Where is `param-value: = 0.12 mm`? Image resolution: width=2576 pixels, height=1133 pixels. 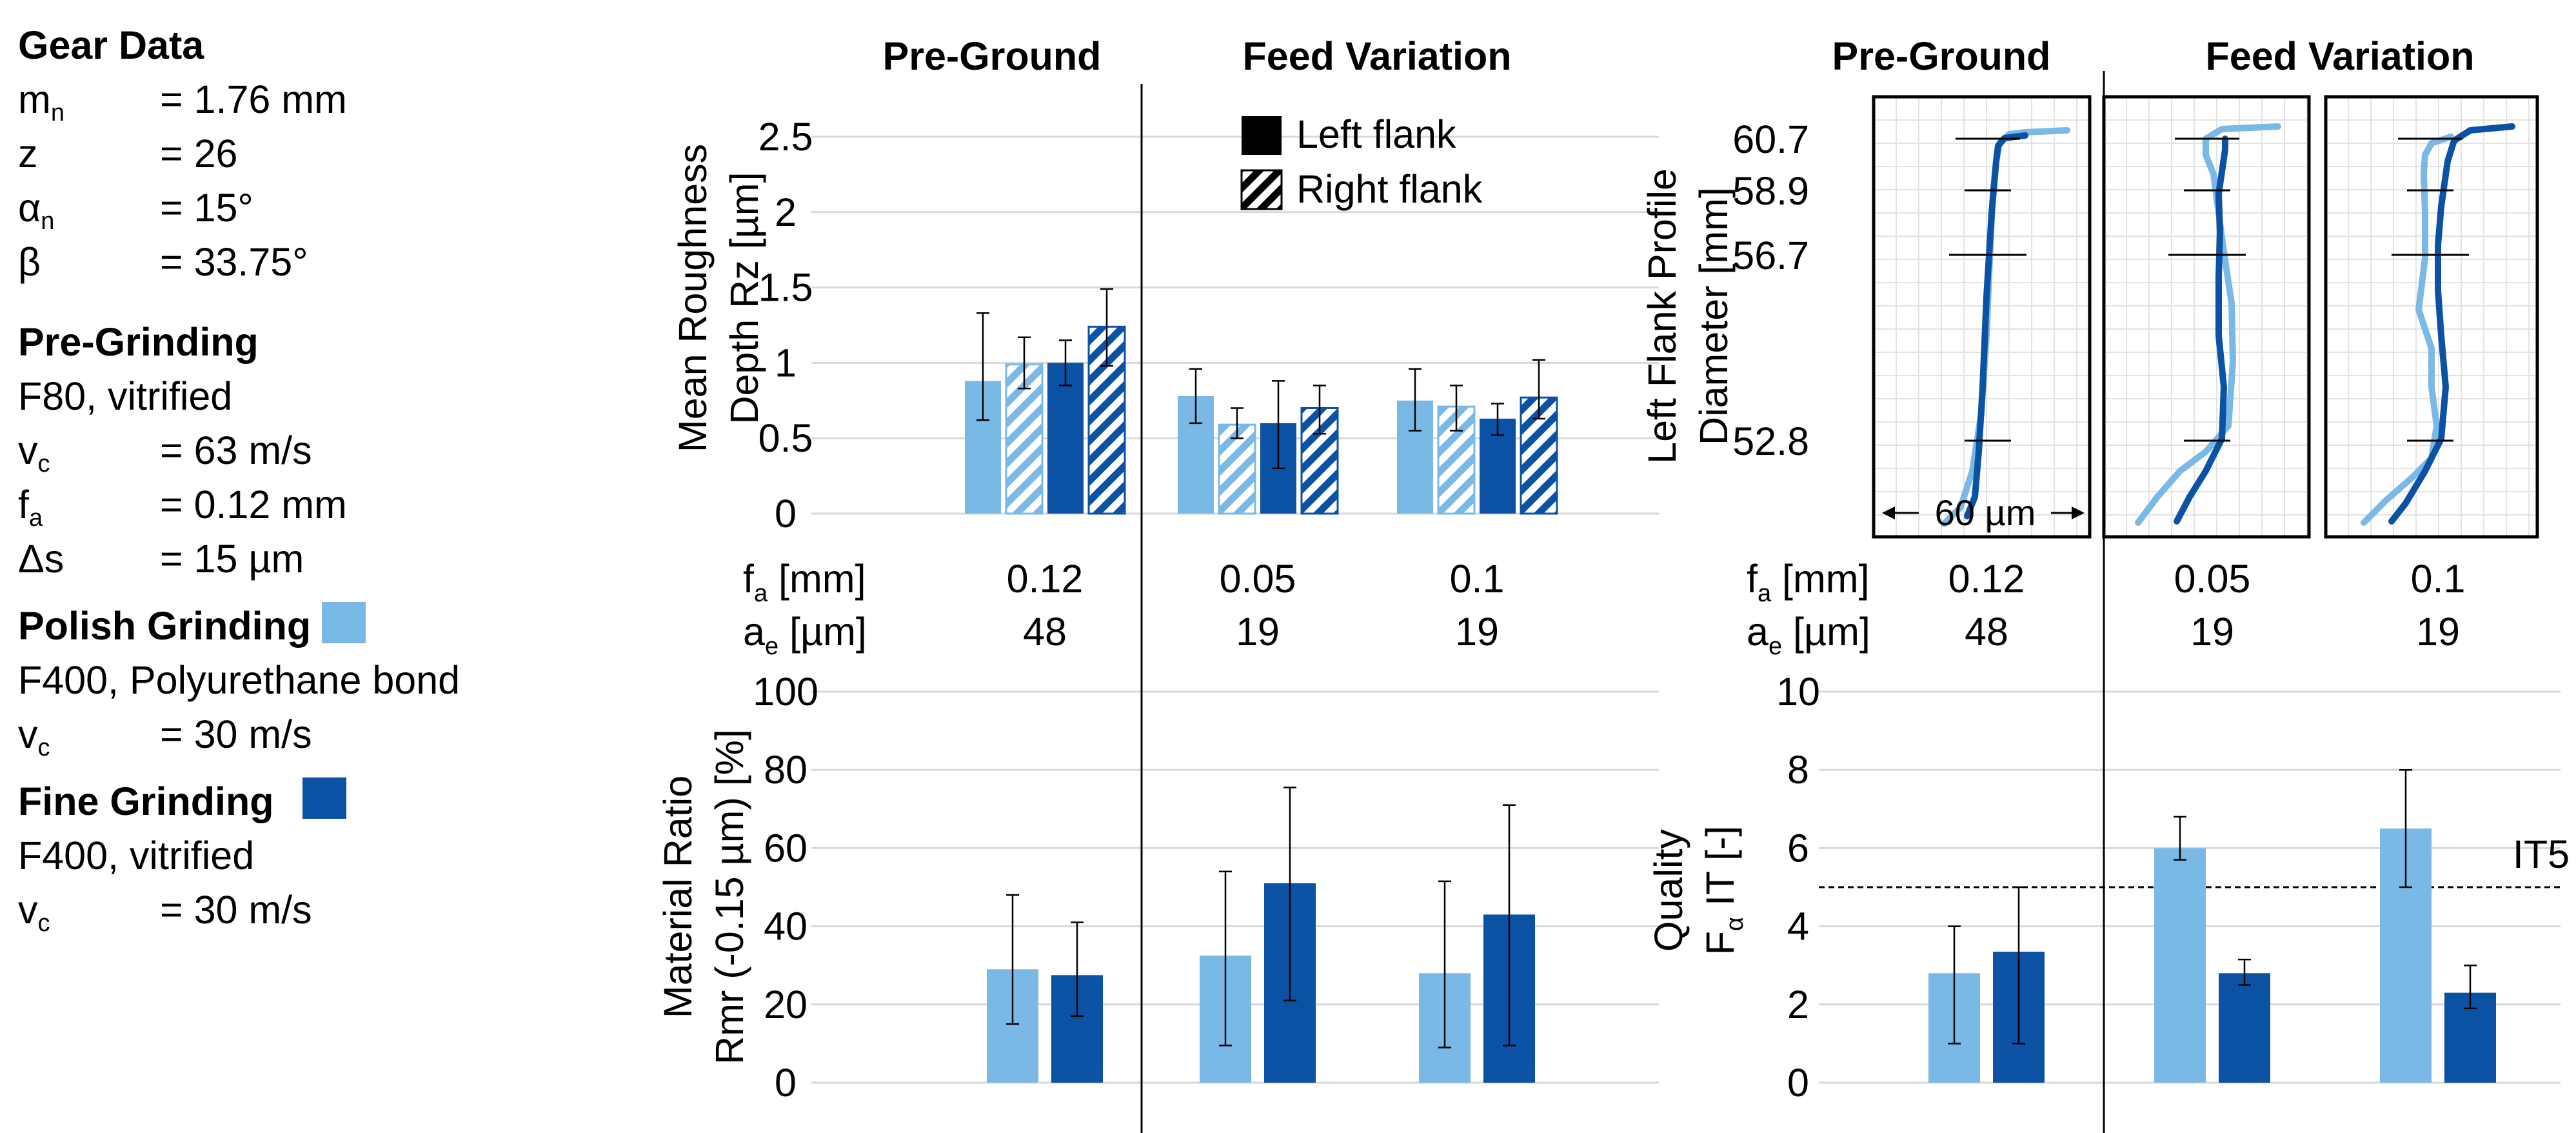
param-value: = 0.12 mm is located at coordinates (254, 504).